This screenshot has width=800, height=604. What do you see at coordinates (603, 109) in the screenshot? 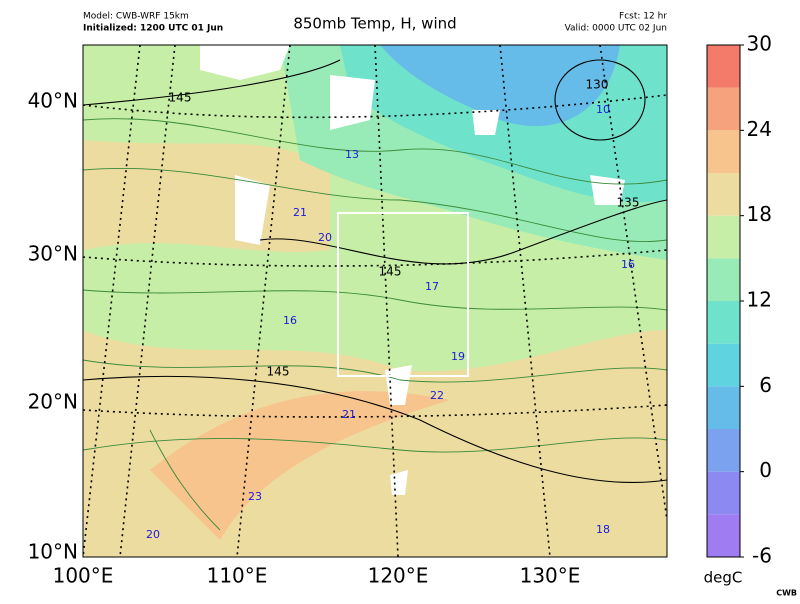
I see `temp-label: 10` at bounding box center [603, 109].